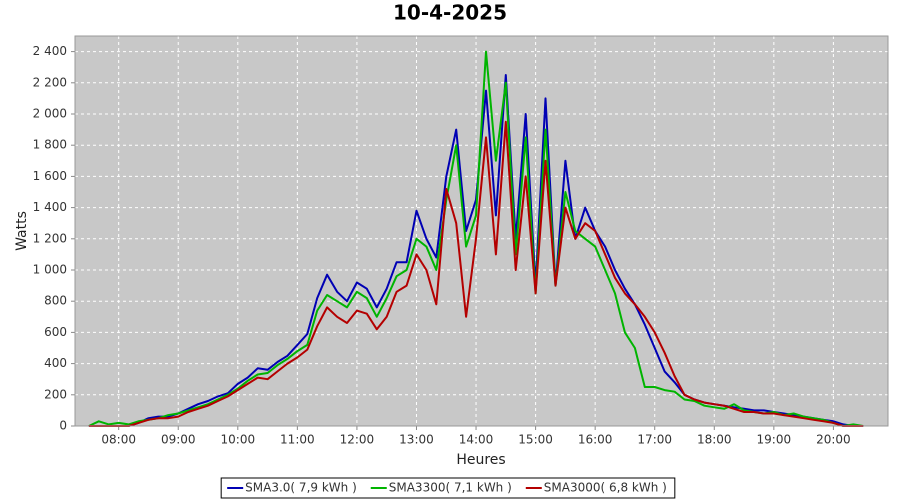  Describe the element at coordinates (297, 440) in the screenshot. I see `x-tick-label: 11:00` at that location.